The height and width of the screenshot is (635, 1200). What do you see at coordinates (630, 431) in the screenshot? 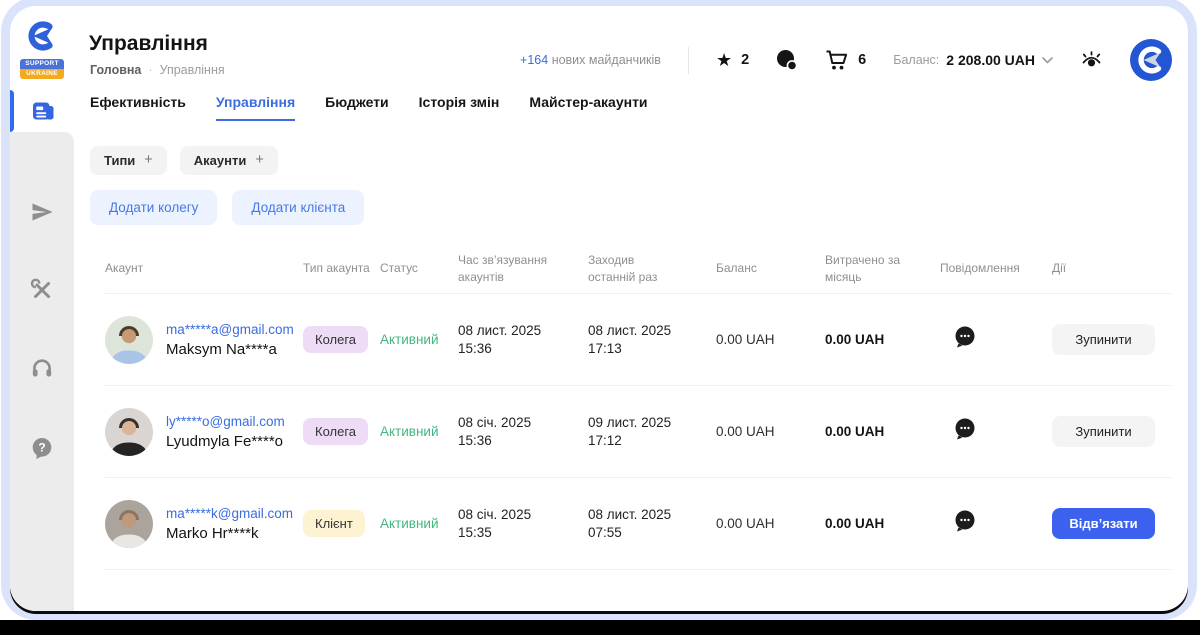
I see `last-seen-date: 09 лист. 2025 17:12` at bounding box center [630, 431].